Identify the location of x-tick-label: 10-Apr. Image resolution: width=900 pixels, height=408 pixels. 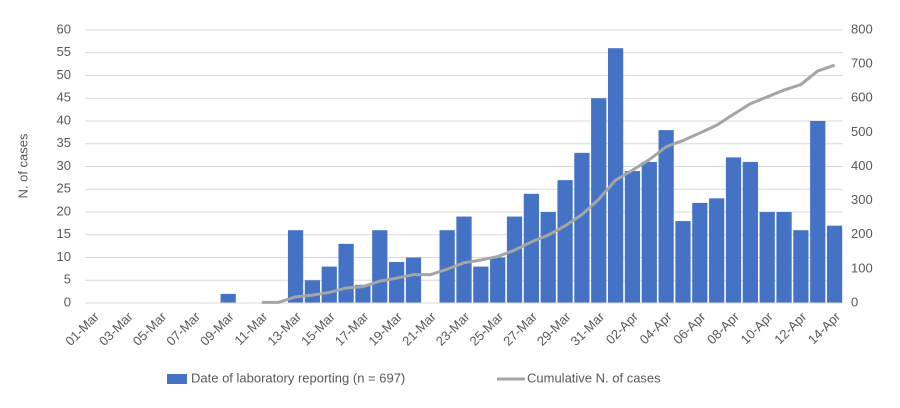
(757, 327).